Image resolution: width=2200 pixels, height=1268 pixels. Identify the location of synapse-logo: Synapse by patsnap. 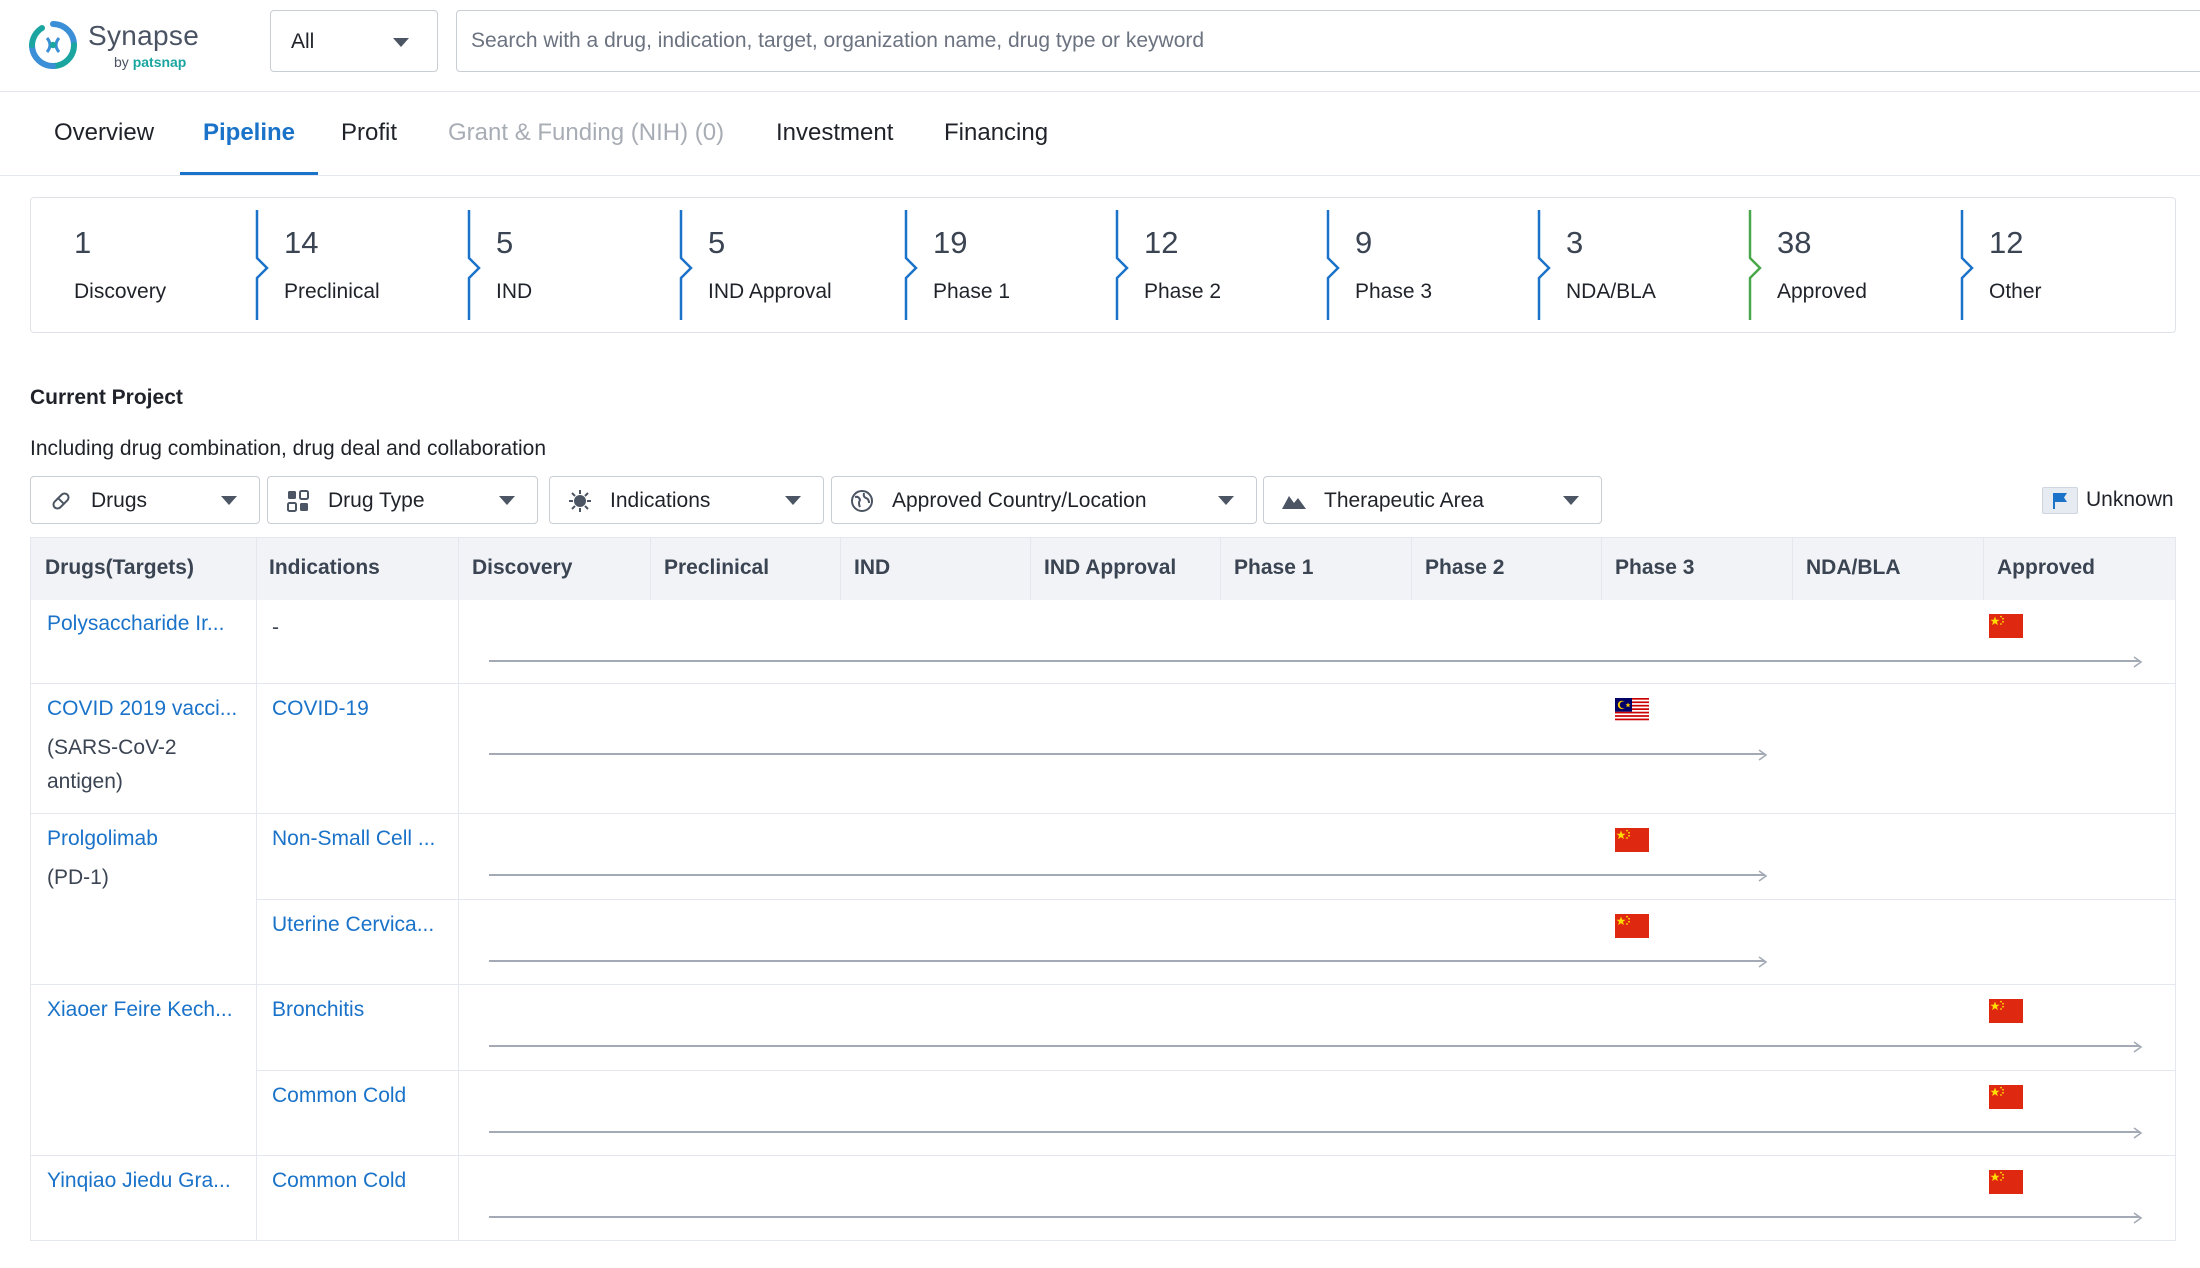
(128, 46).